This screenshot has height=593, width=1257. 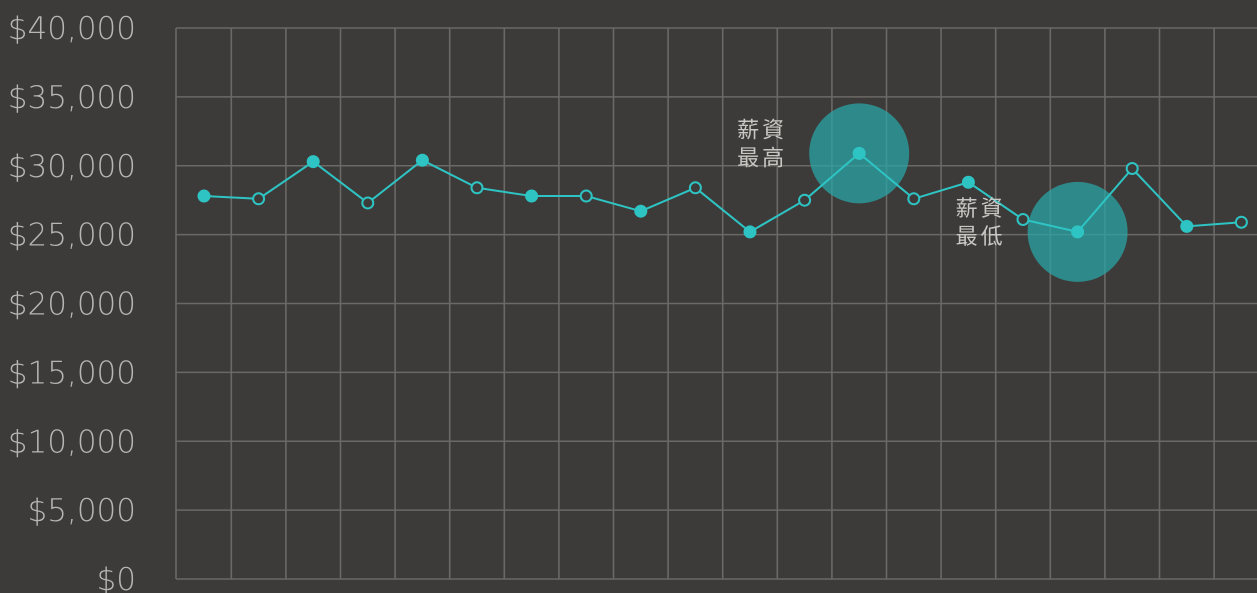 What do you see at coordinates (72, 236) in the screenshot?
I see `y-tick-label: $25,000` at bounding box center [72, 236].